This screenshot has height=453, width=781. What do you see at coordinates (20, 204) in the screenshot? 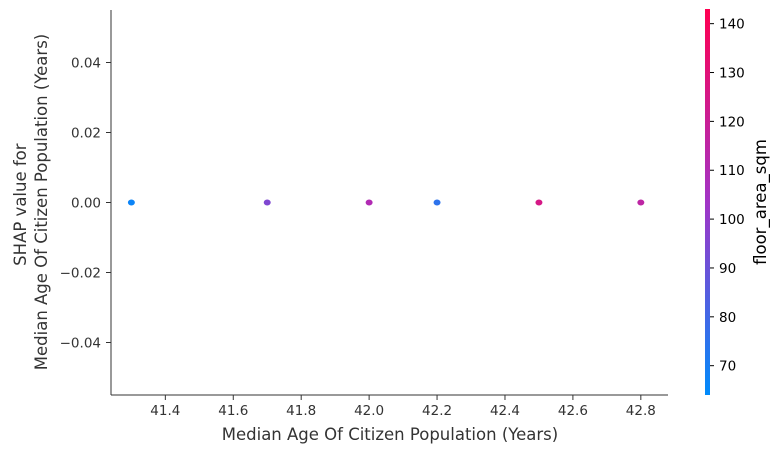
I see `y-axis-title-line-1: SHAP value for` at bounding box center [20, 204].